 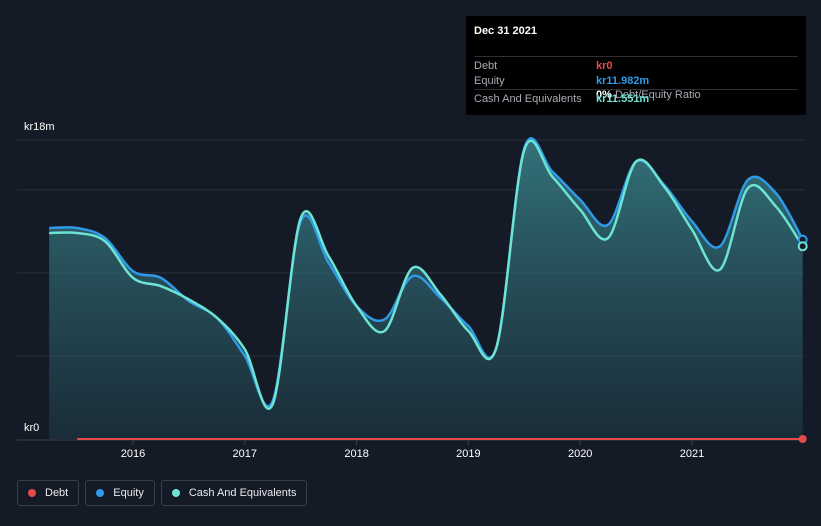 What do you see at coordinates (356, 454) in the screenshot?
I see `x-tick-label-2018: 2018` at bounding box center [356, 454].